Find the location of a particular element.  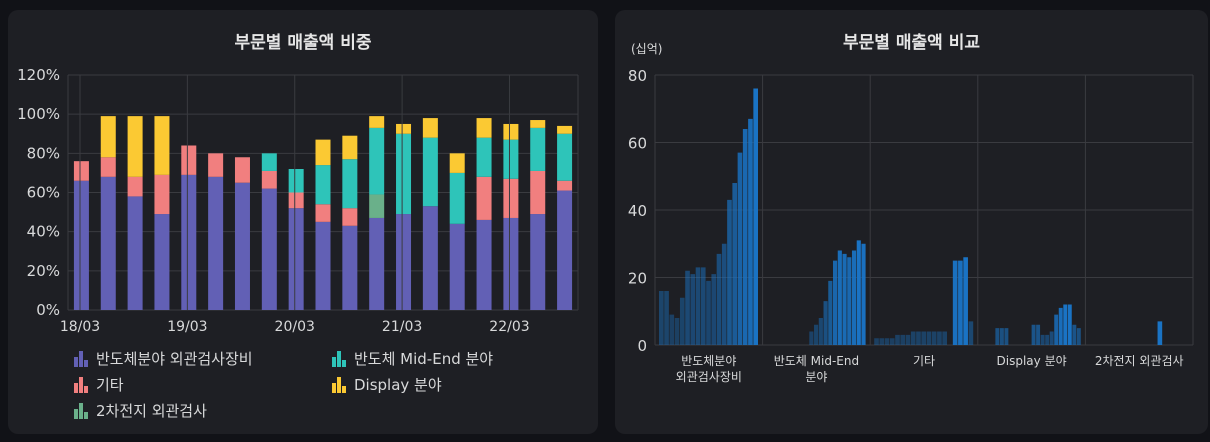

legend-item-display: Display 분야 is located at coordinates (387, 384).